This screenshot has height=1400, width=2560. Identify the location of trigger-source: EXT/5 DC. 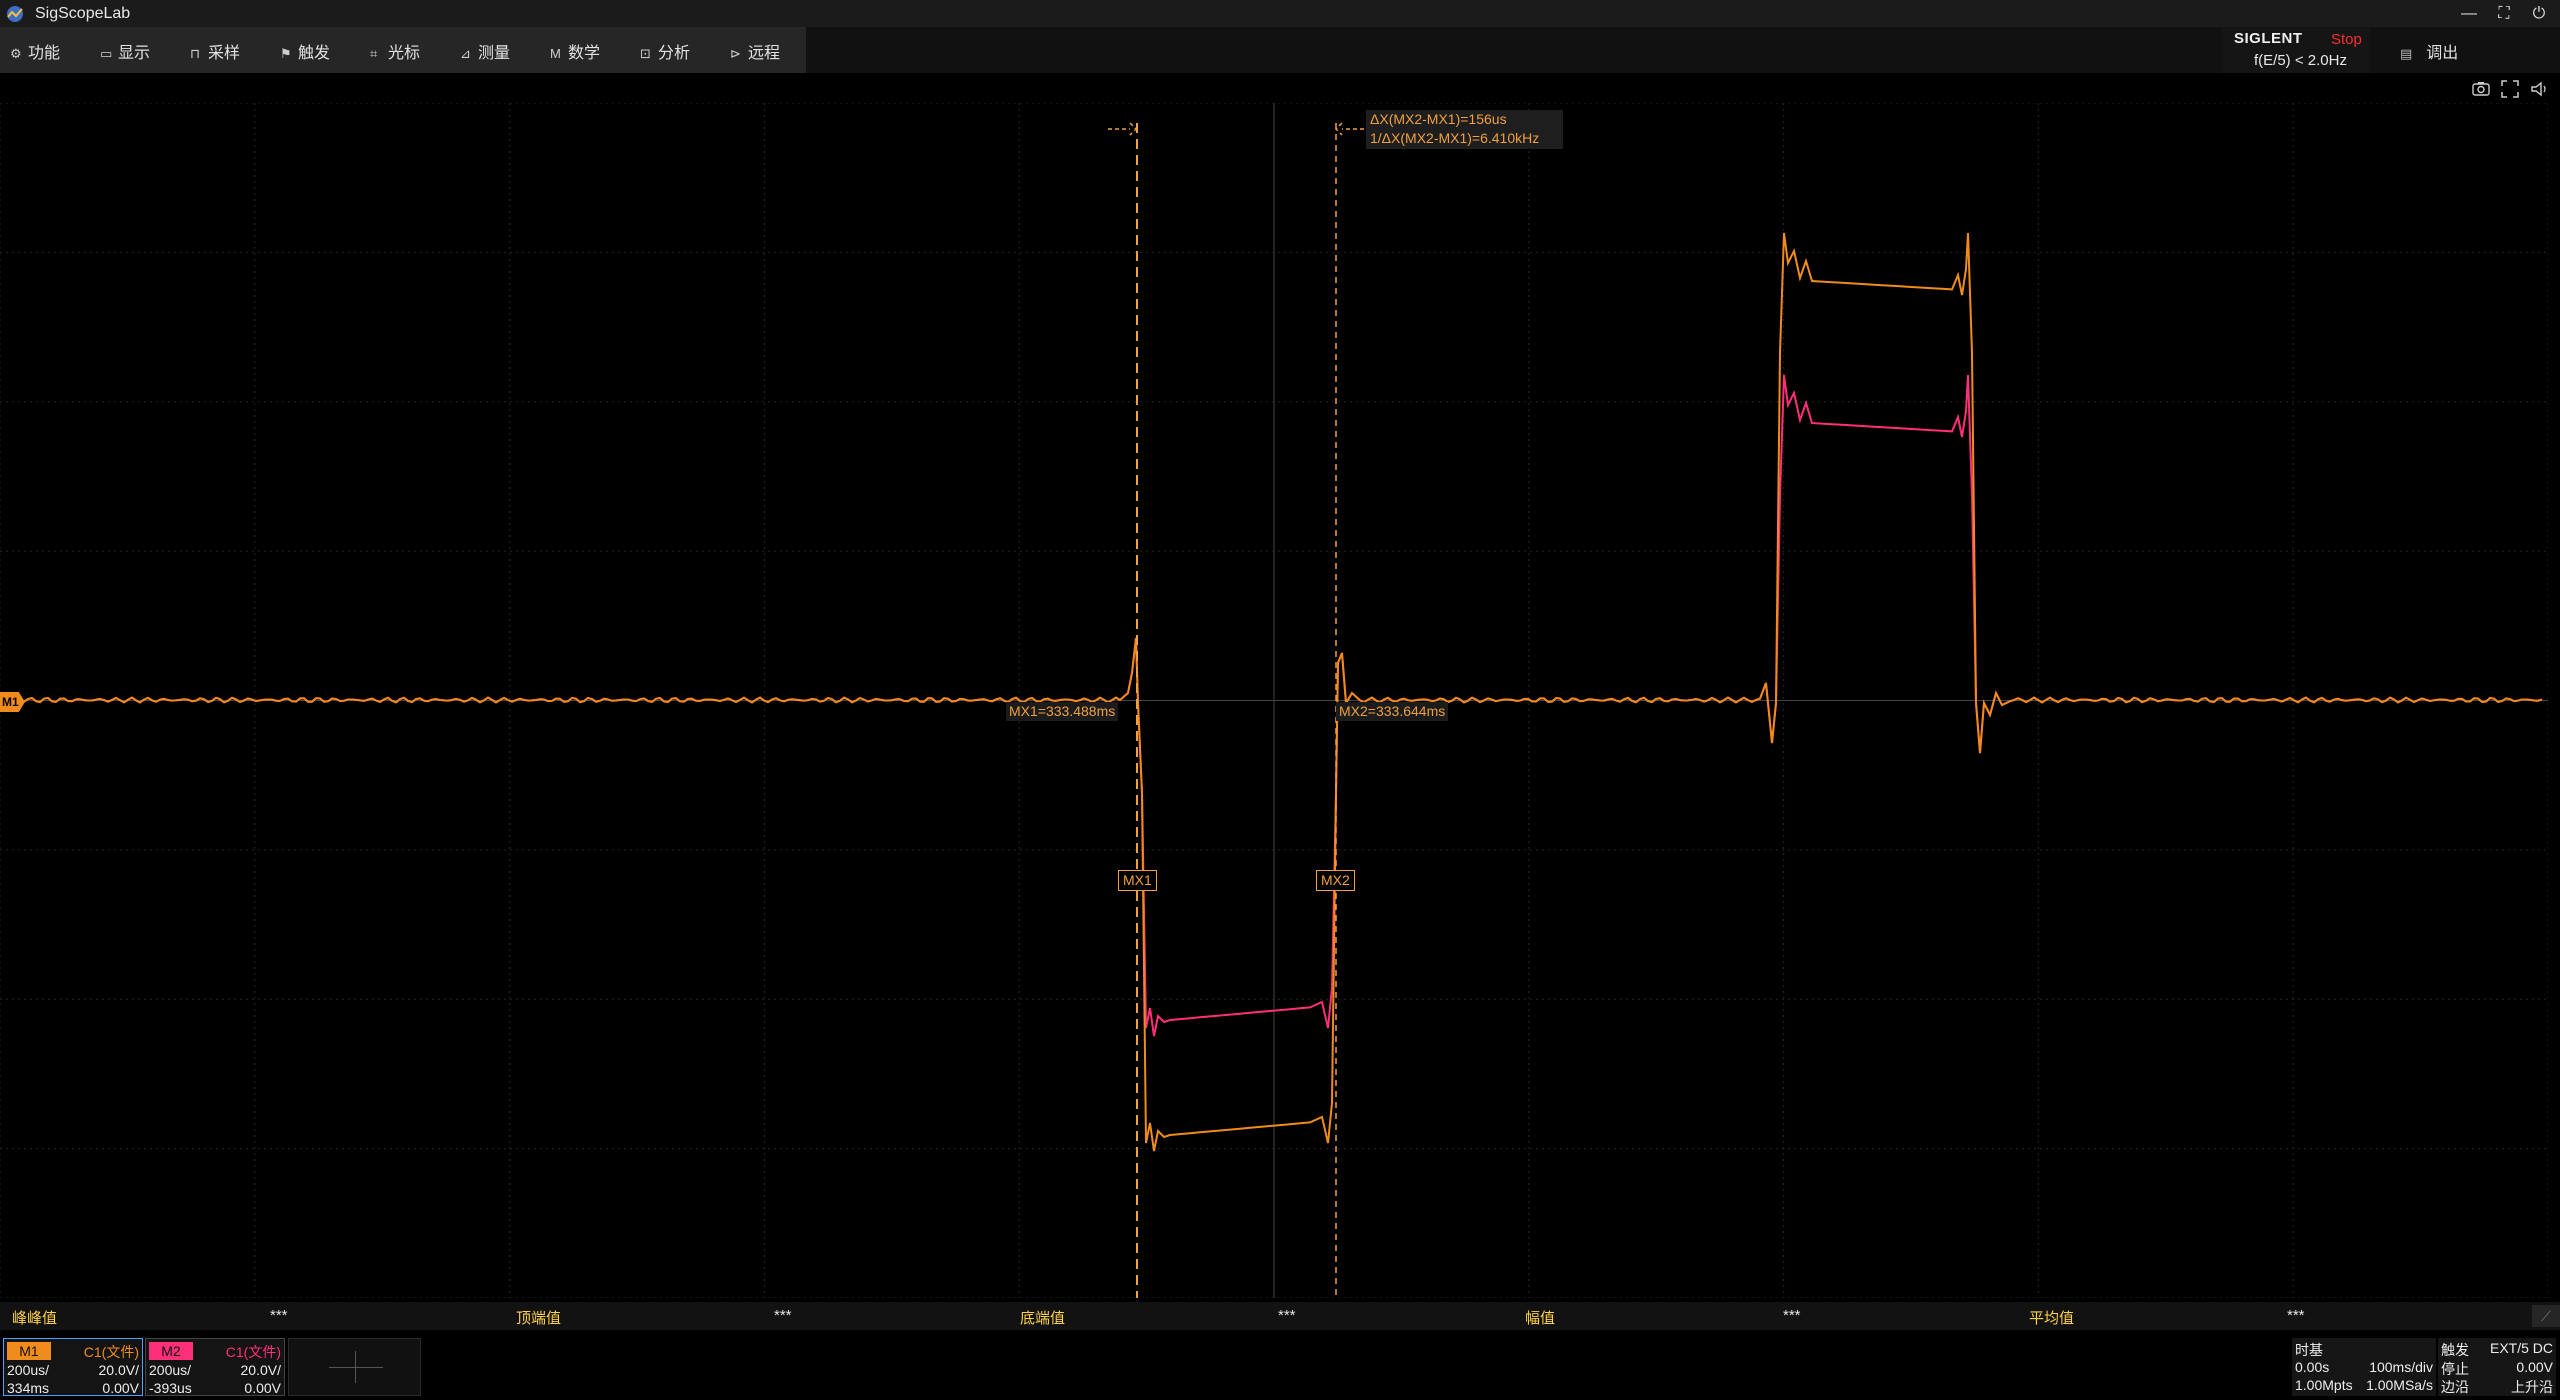
(2521, 1348).